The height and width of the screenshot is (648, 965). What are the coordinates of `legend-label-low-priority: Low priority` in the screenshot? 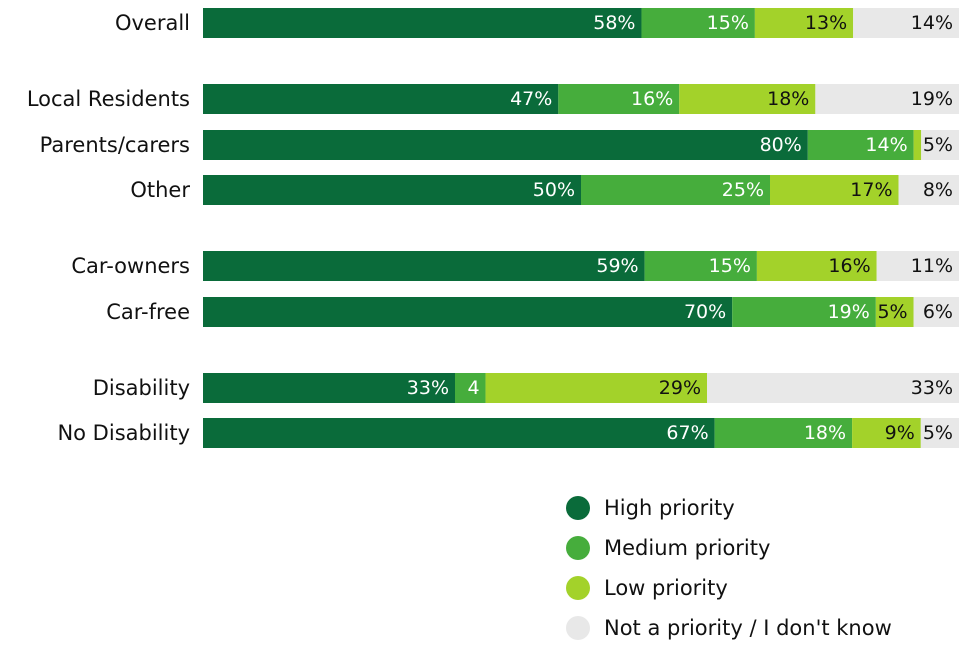 It's located at (666, 588).